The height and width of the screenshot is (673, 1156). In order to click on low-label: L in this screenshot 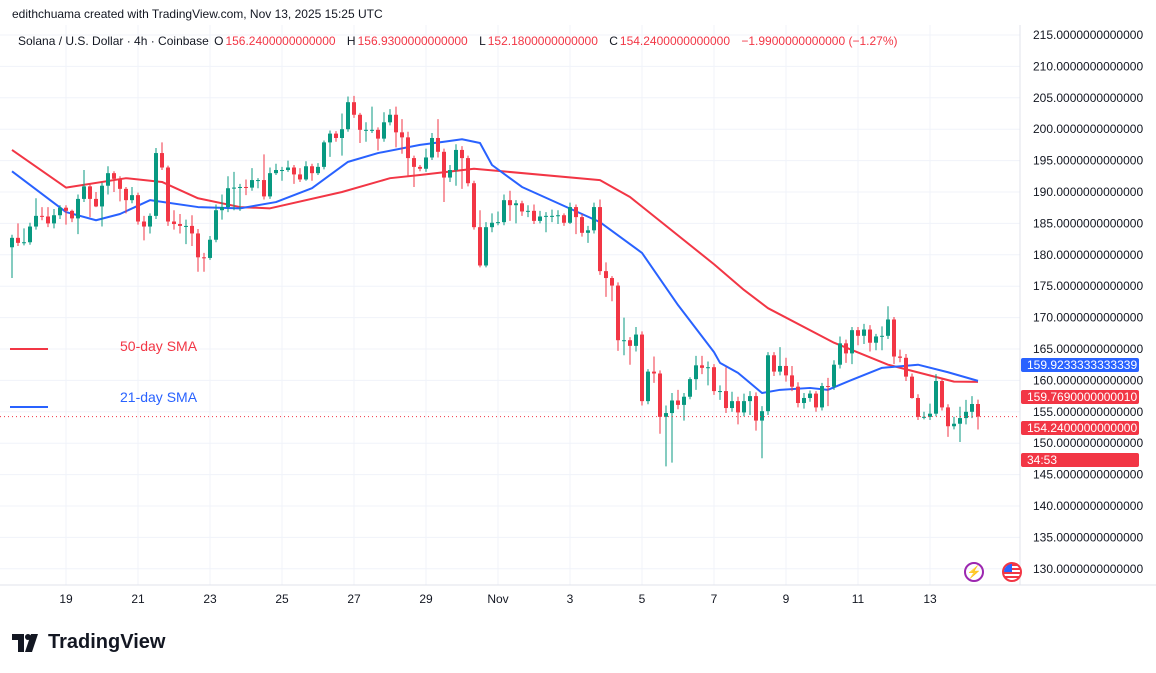, I will do `click(482, 41)`.